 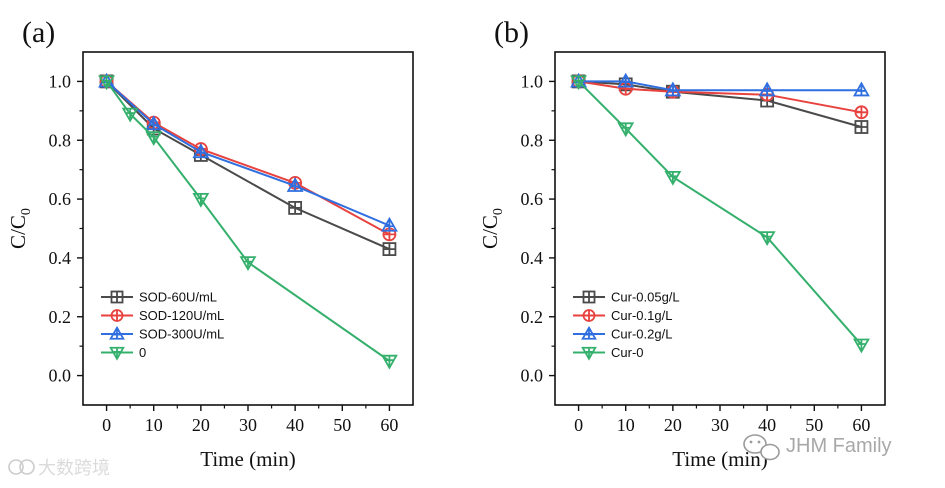 I want to click on legend-label: SOD-120U/mL, so click(x=181, y=315).